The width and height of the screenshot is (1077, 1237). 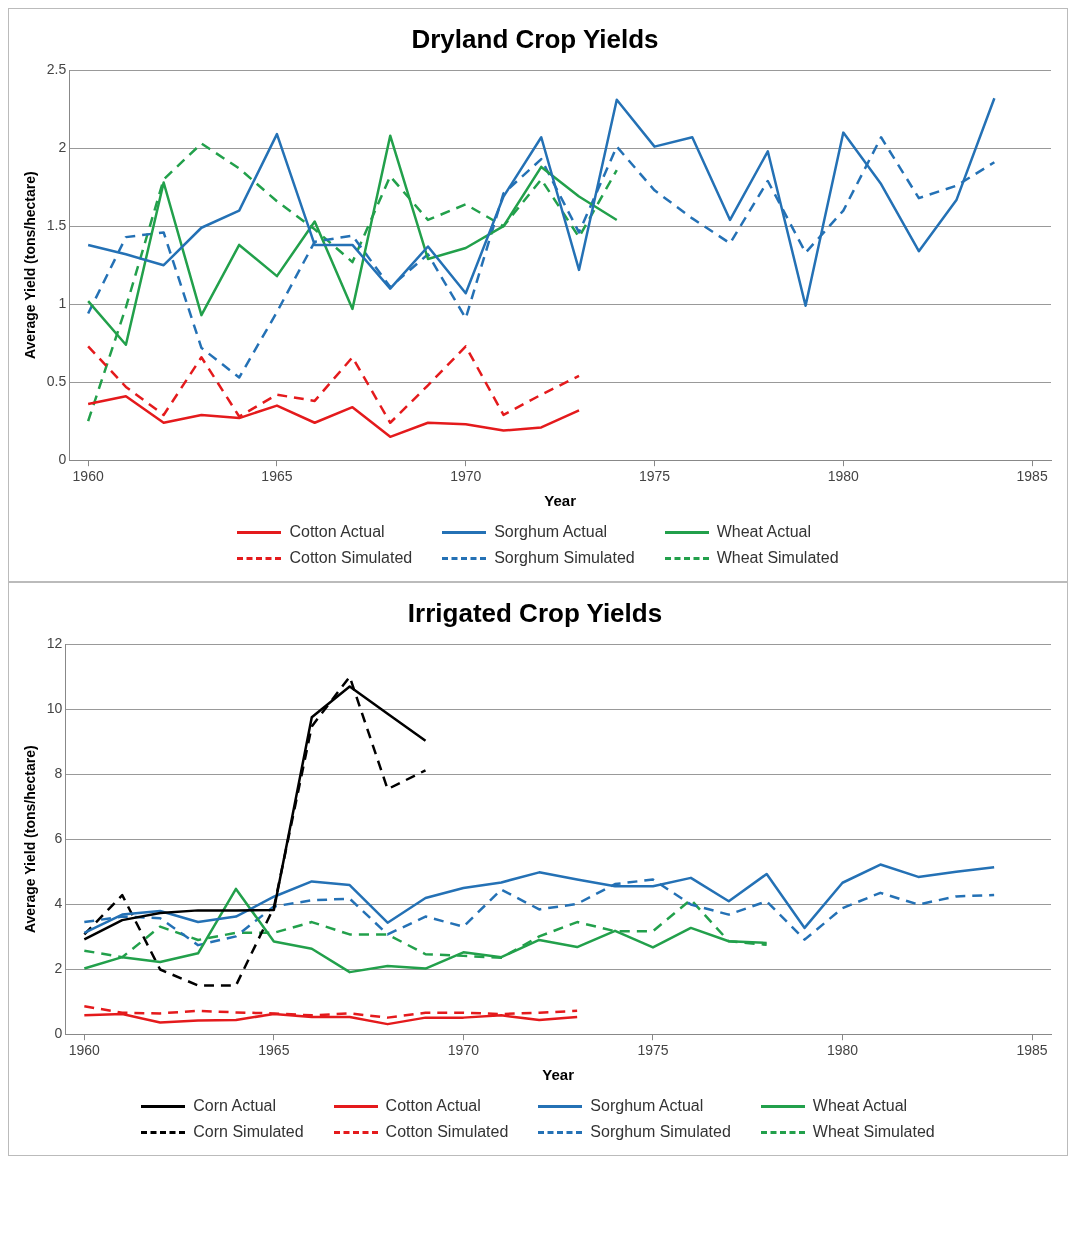 What do you see at coordinates (62, 303) in the screenshot?
I see `y-tick-label: 1` at bounding box center [62, 303].